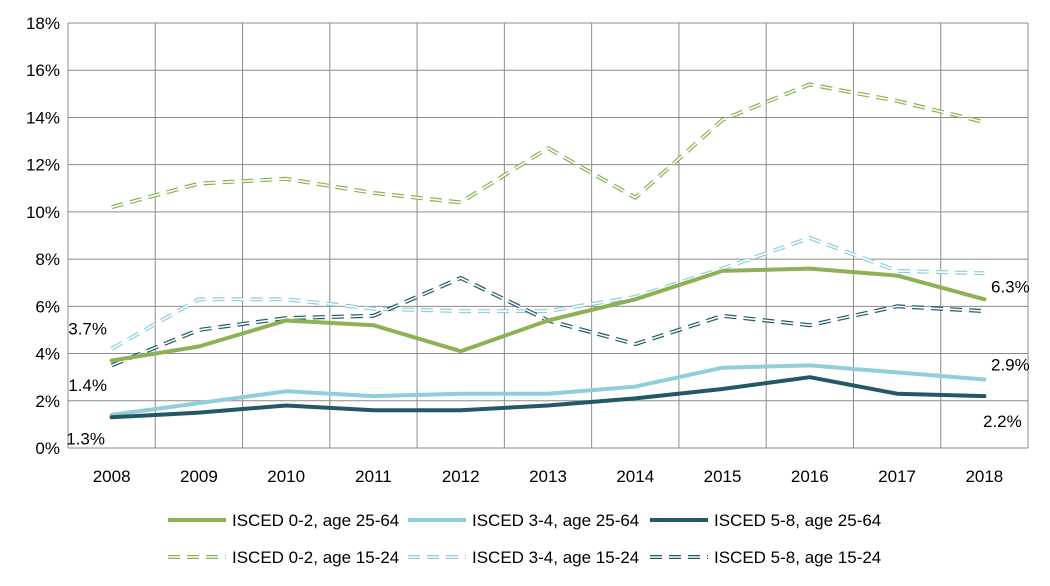 Image resolution: width=1050 pixels, height=586 pixels. Describe the element at coordinates (286, 476) in the screenshot. I see `x-tick-label: 2010` at that location.